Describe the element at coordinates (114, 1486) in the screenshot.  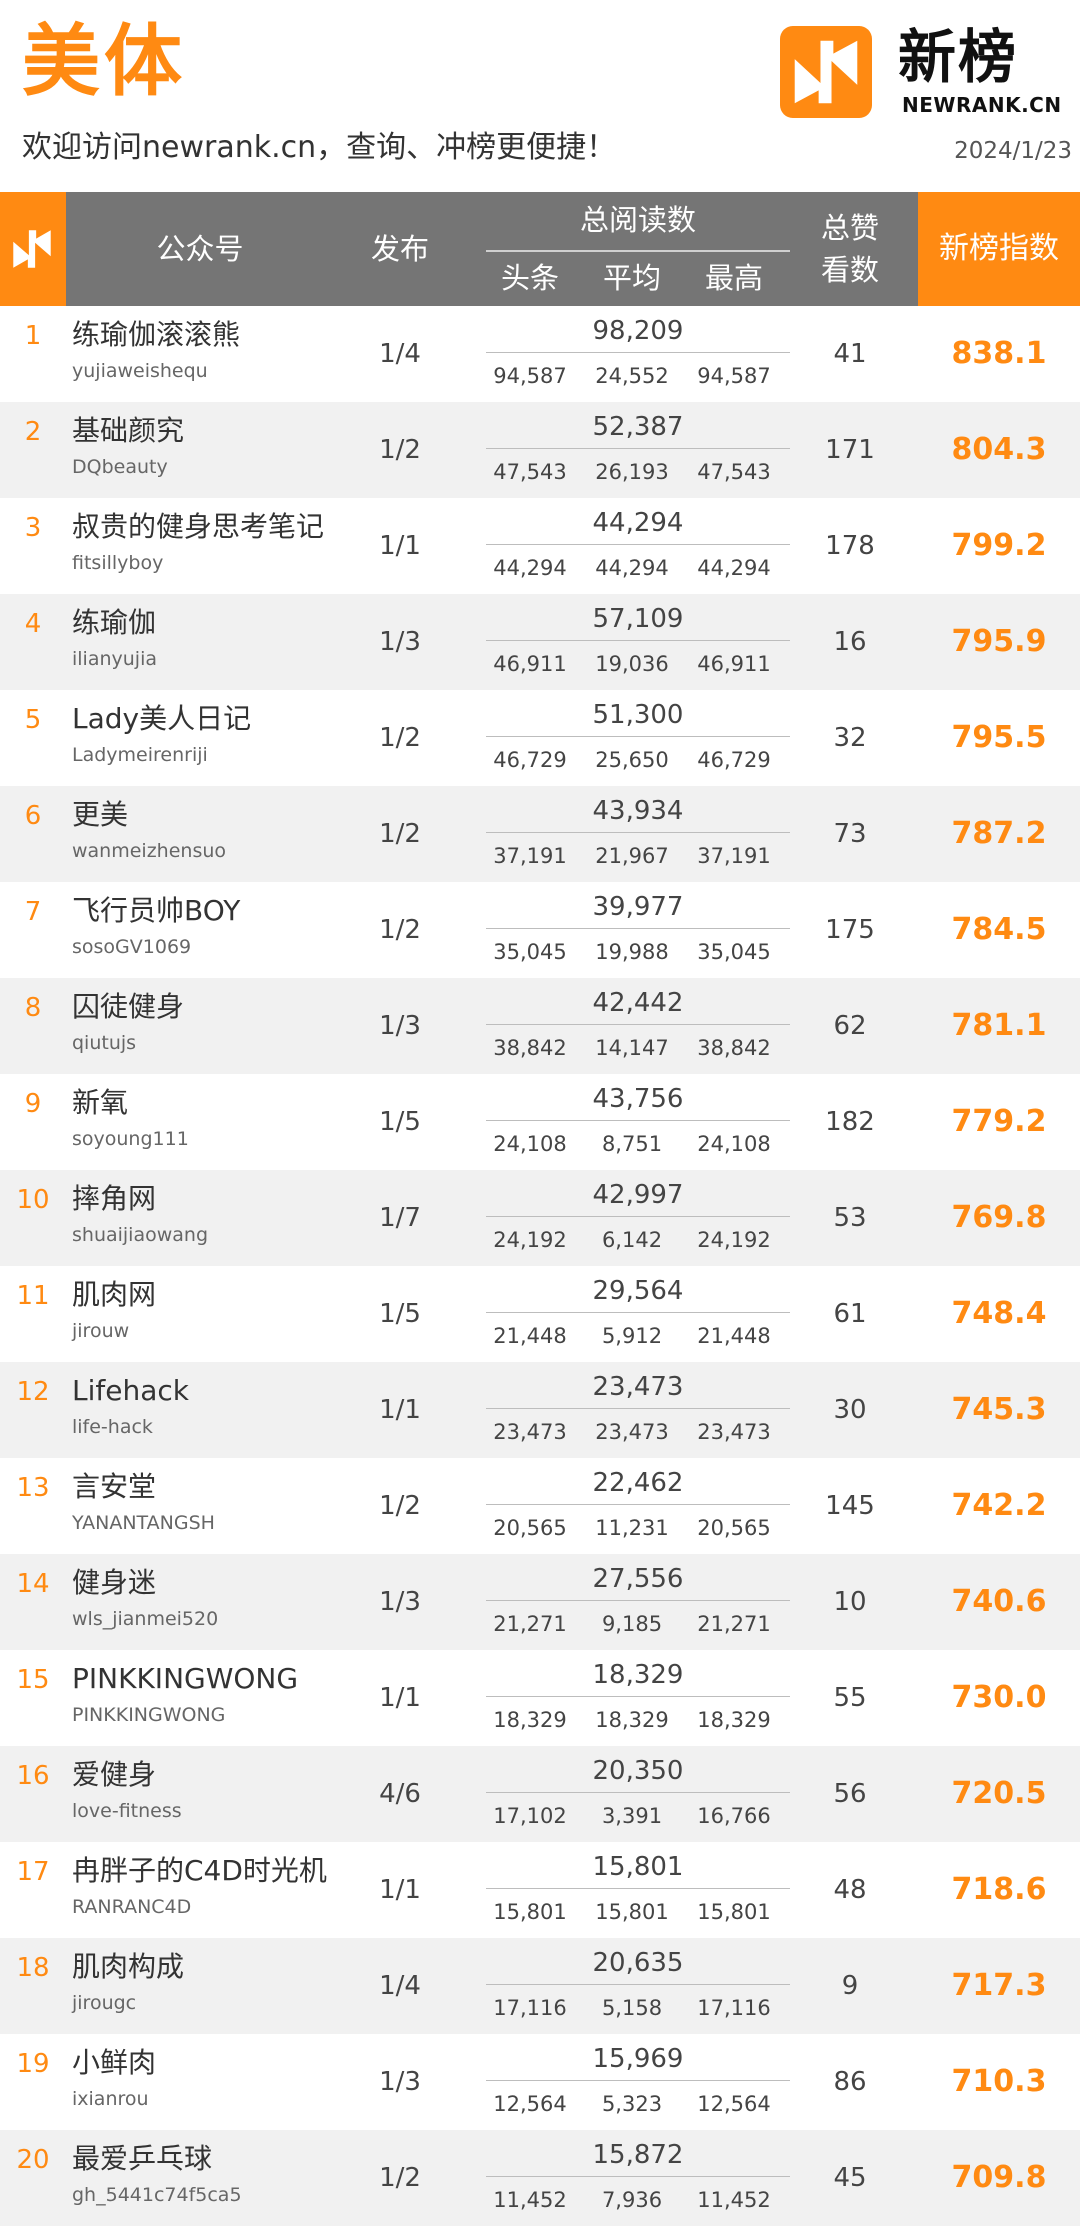
I see `account-name: 言安堂` at that location.